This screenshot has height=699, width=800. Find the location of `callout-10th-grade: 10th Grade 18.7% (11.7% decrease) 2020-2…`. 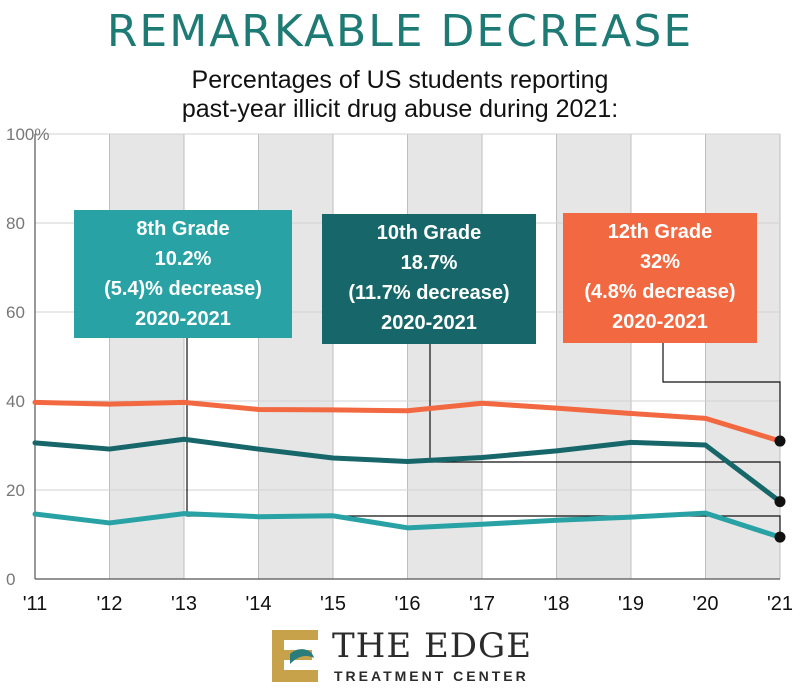

callout-10th-grade: 10th Grade 18.7% (11.7% decrease) 2020-2… is located at coordinates (429, 279).